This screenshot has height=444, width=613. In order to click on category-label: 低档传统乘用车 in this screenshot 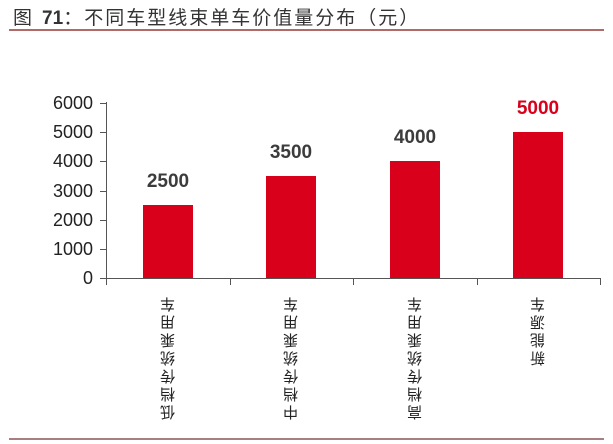, I will do `click(168, 357)`.